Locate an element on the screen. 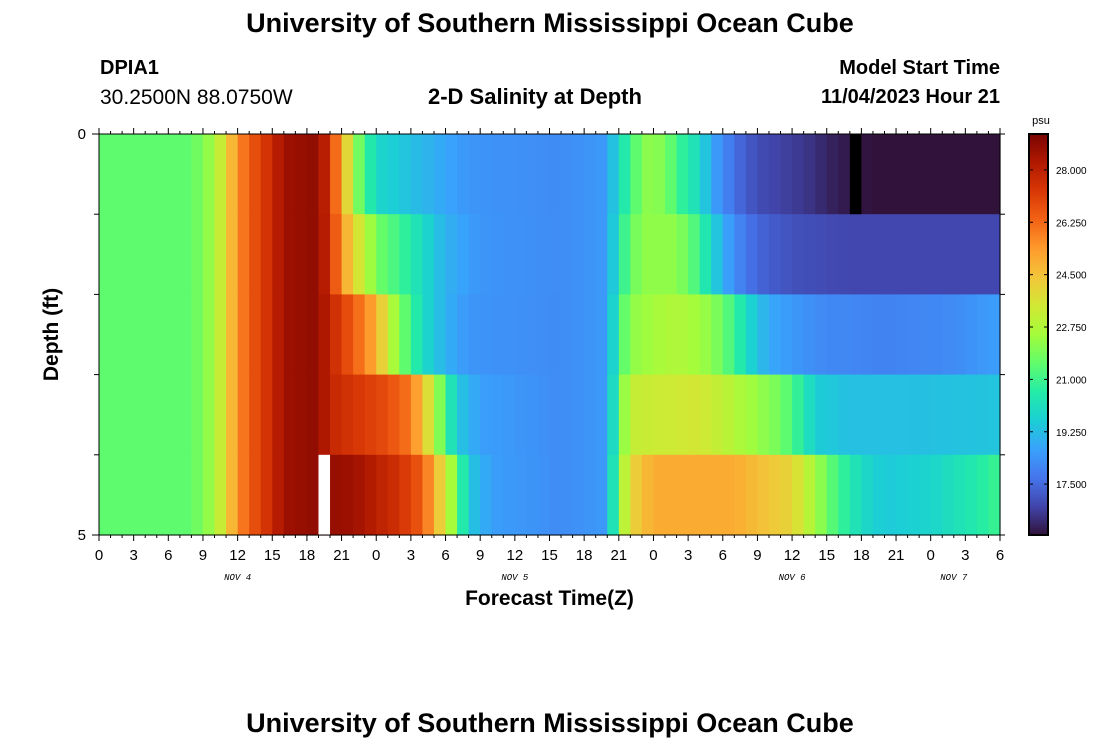 The image size is (1100, 750). x-tick-label: 21 is located at coordinates (896, 555).